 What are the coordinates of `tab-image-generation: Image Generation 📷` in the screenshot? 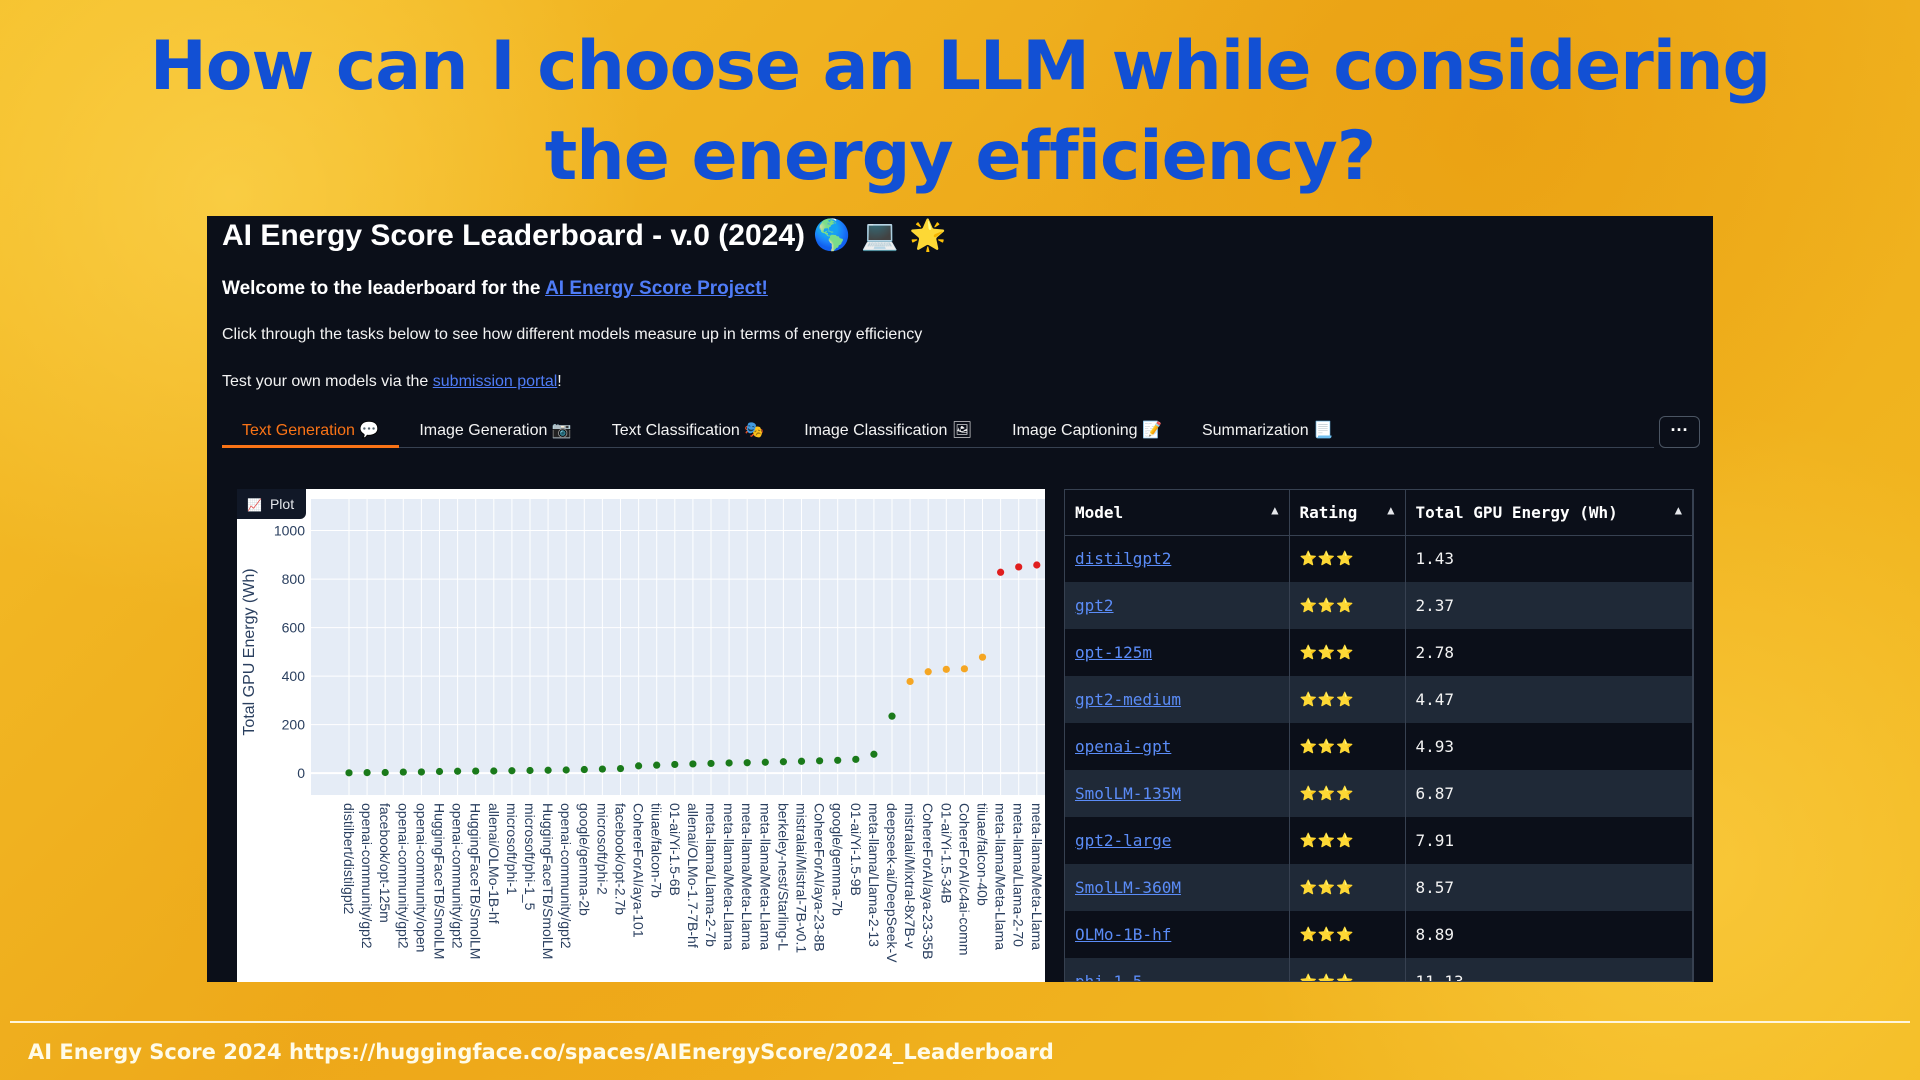 It's located at (495, 429).